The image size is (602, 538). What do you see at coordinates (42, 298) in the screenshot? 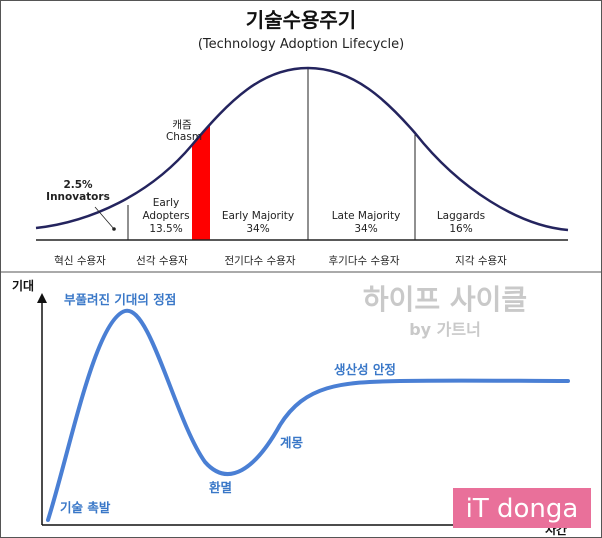
I see `y-axis-arrow` at bounding box center [42, 298].